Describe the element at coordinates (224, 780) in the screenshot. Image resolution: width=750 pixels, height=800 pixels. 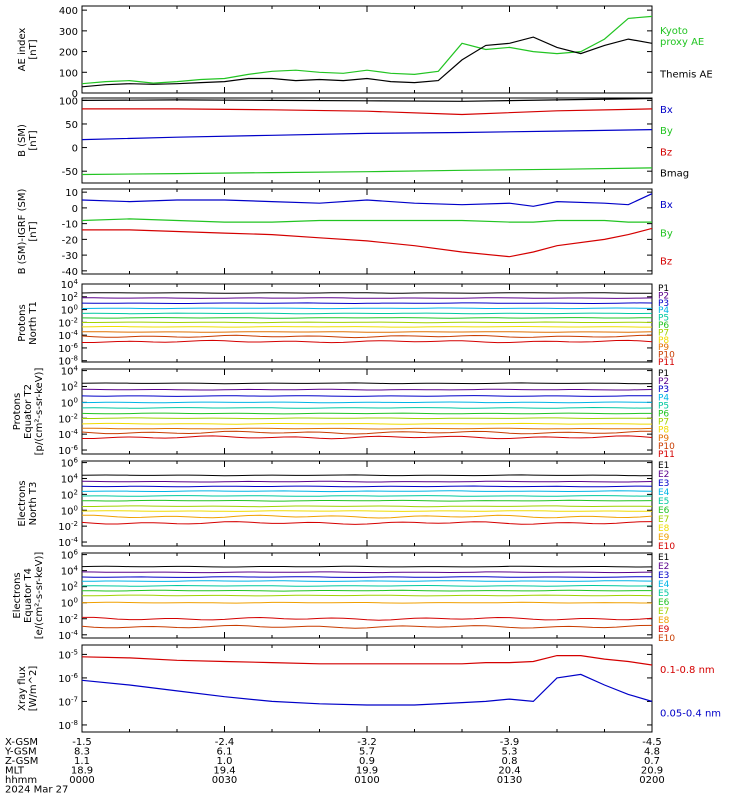
I see `axis-cell-value: 0030` at that location.